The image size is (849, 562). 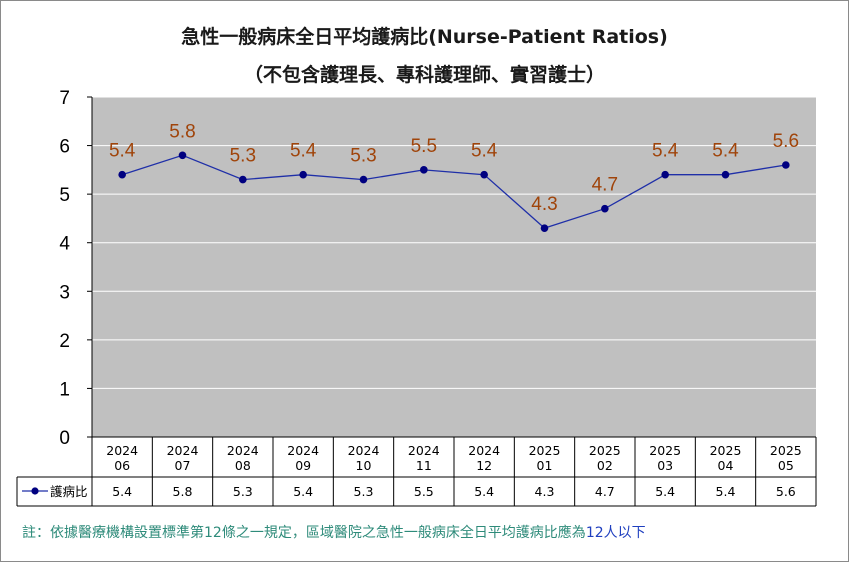 What do you see at coordinates (424, 465) in the screenshot?
I see `x-tick-label-month: 11` at bounding box center [424, 465].